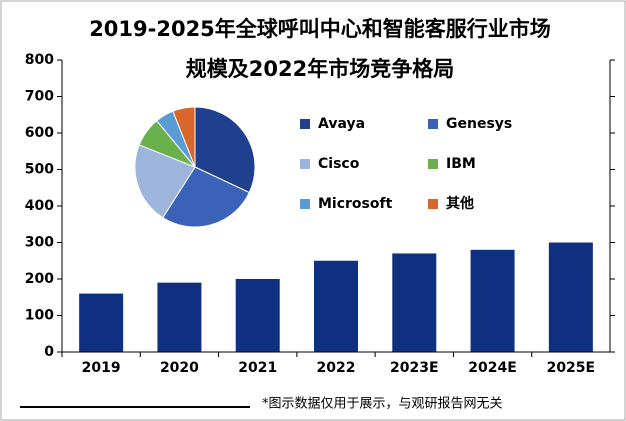  Describe the element at coordinates (39, 60) in the screenshot. I see `y-tick-label: 800` at that location.